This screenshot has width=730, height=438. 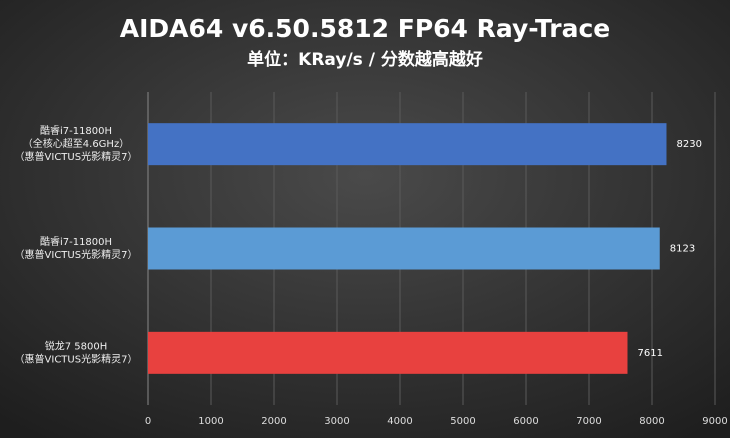 What do you see at coordinates (688, 144) in the screenshot?
I see `value-label: 8230` at bounding box center [688, 144].